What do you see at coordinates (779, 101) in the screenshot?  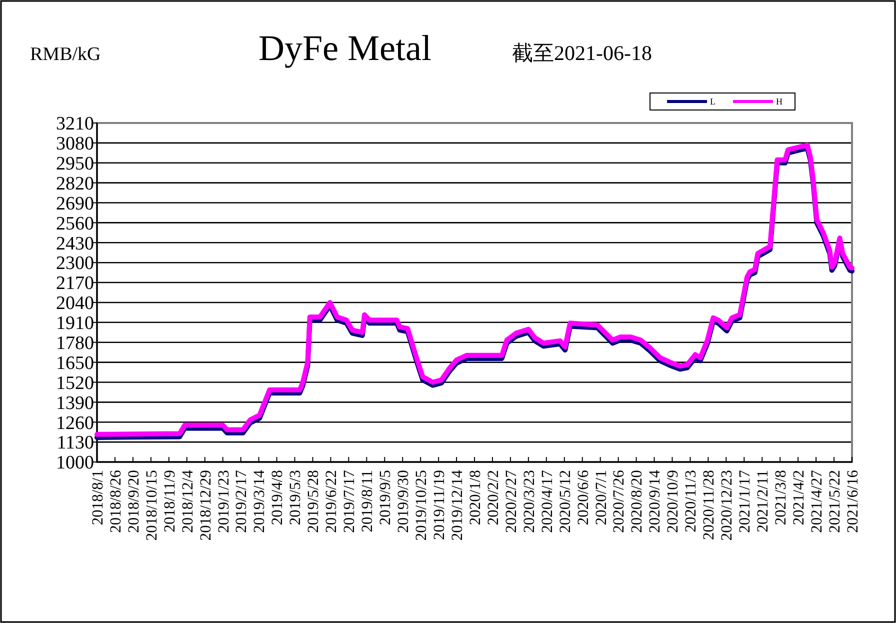 I see `legend-label: H` at bounding box center [779, 101].